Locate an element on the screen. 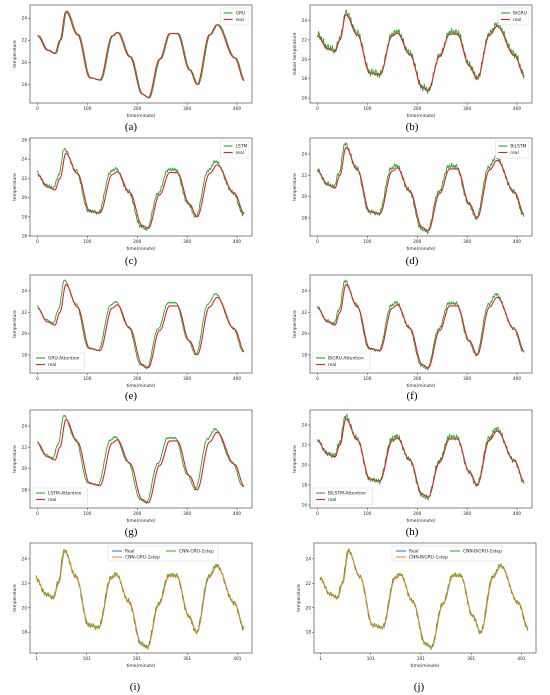  panel-label: (h) is located at coordinates (412, 532).